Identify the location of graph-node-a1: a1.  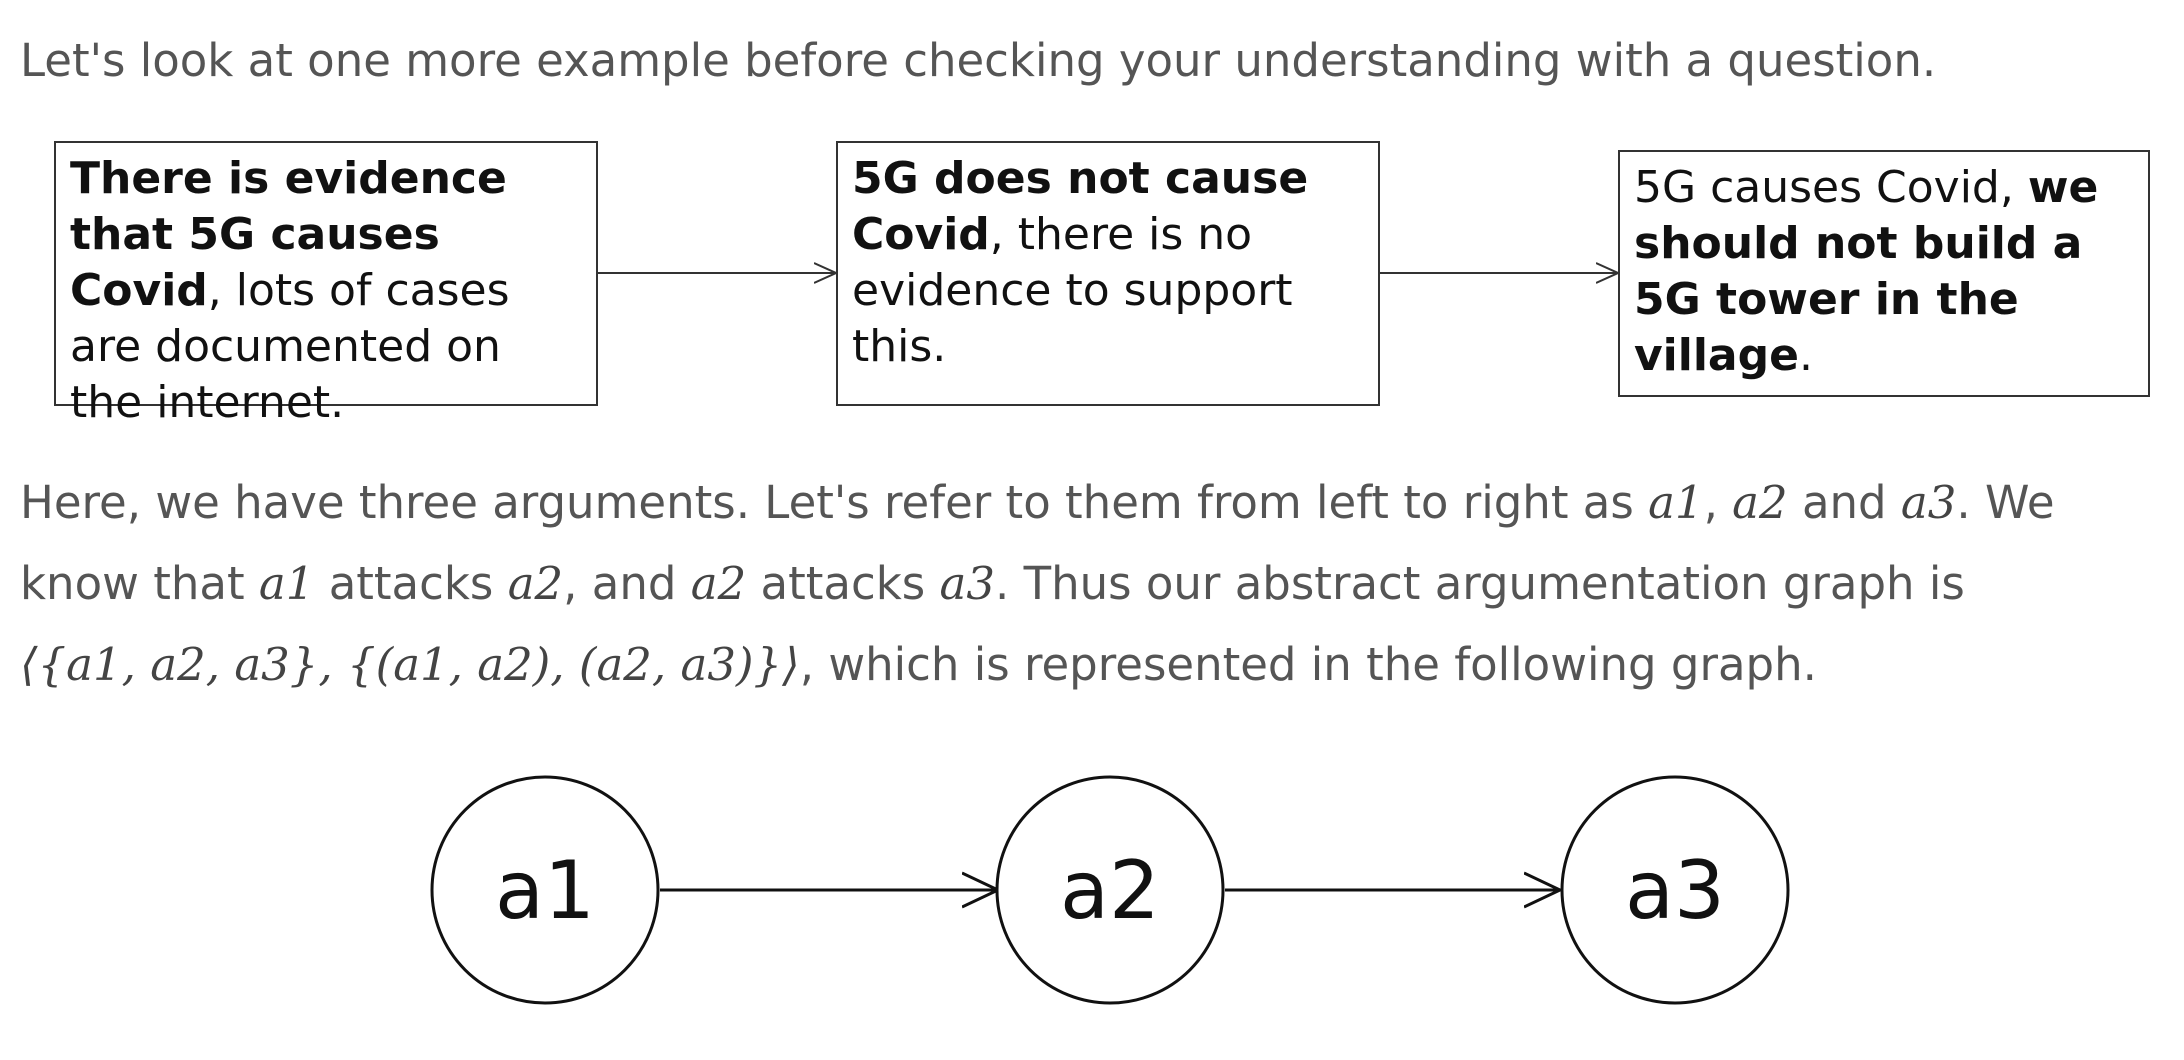
(545, 890).